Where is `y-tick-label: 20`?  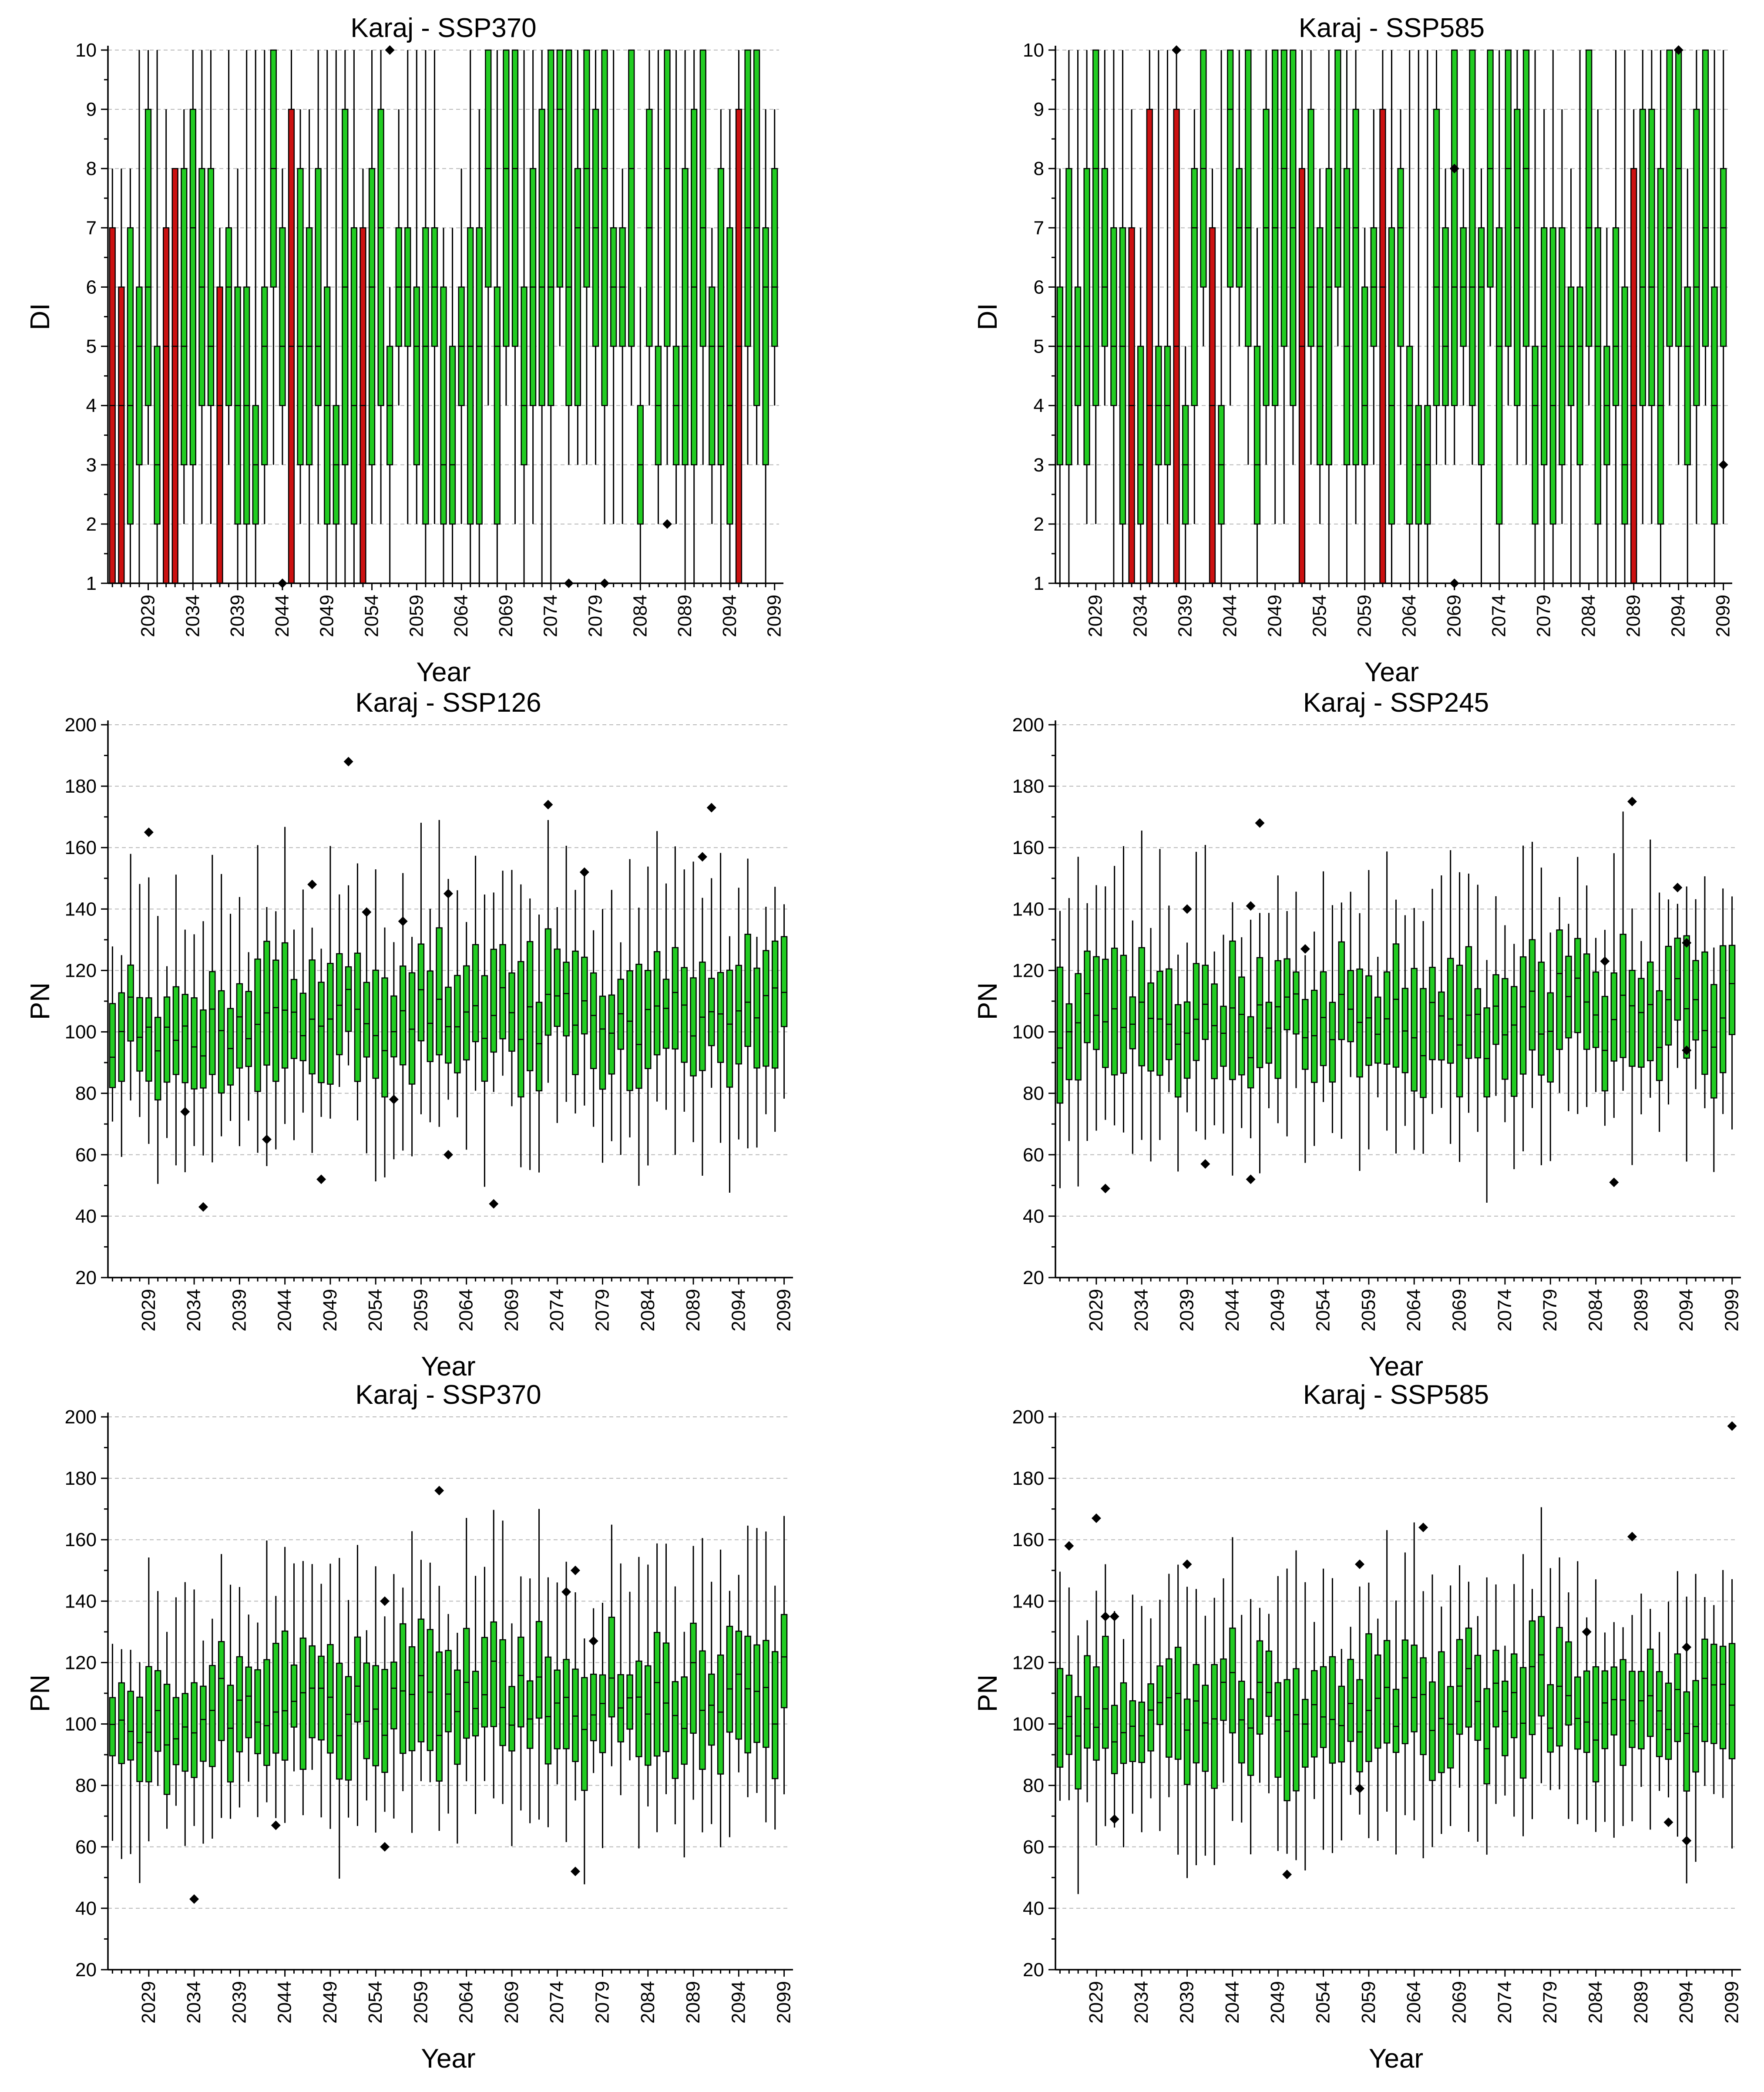
y-tick-label: 20 is located at coordinates (1033, 1277).